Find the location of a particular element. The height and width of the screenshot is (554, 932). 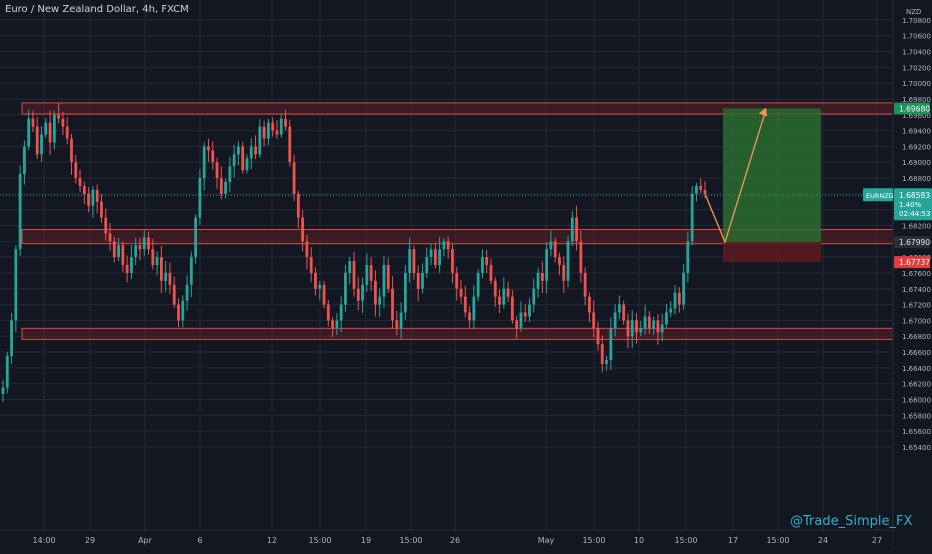

y-tick-label: 1.70200 is located at coordinates (916, 68).